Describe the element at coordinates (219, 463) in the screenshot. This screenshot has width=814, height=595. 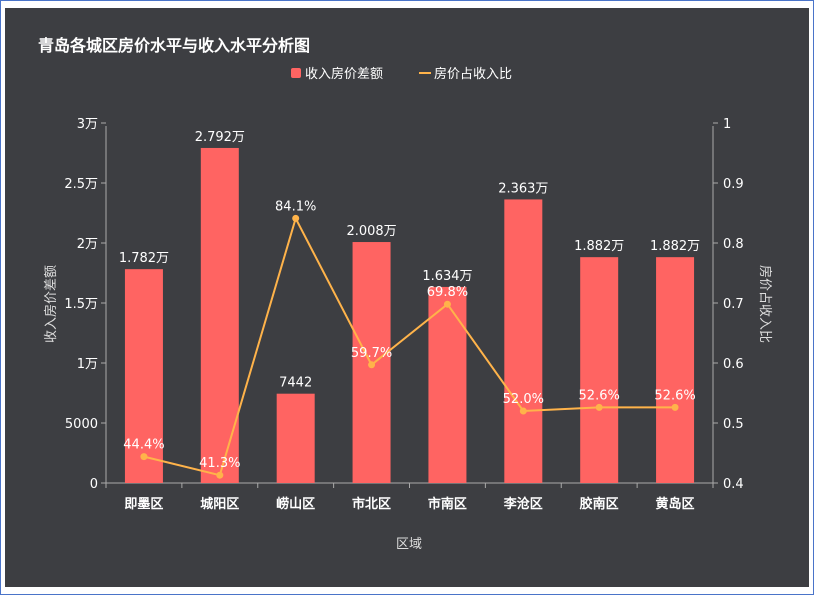
I see `line-value-label: 41.3%` at that location.